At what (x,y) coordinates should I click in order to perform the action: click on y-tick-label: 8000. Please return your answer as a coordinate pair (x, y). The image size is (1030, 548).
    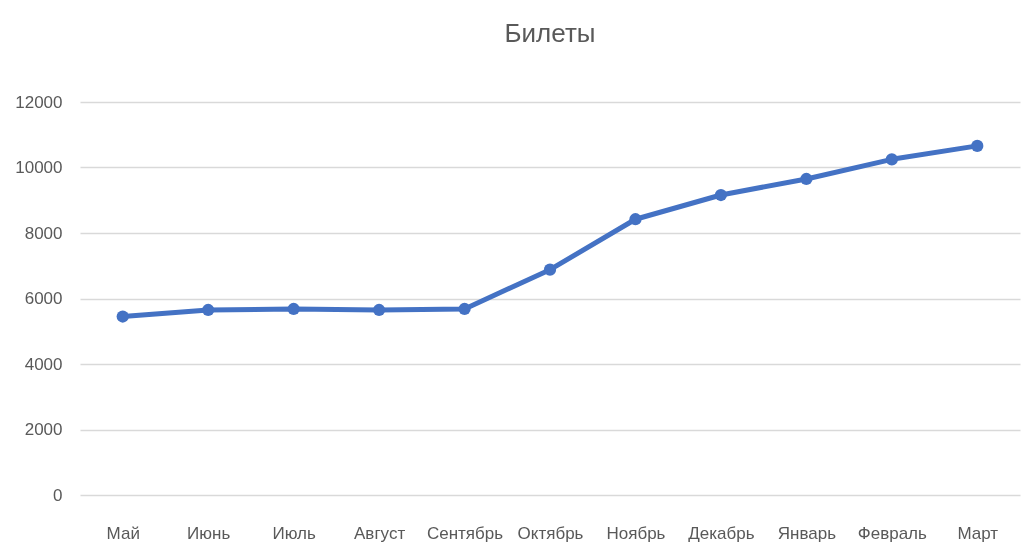
    Looking at the image, I should click on (43, 233).